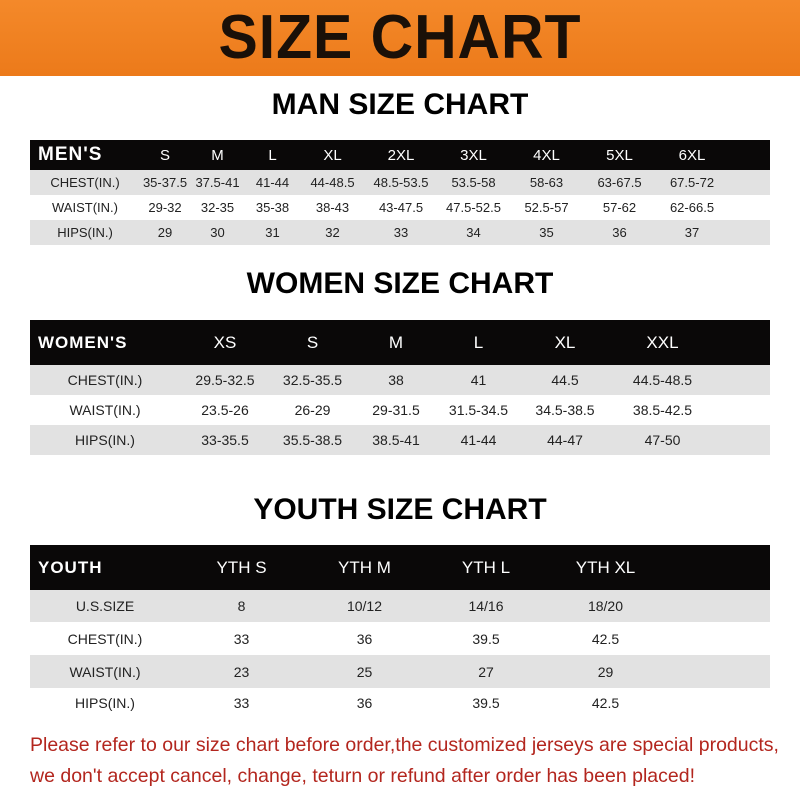  I want to click on size-header: XXL, so click(662, 342).